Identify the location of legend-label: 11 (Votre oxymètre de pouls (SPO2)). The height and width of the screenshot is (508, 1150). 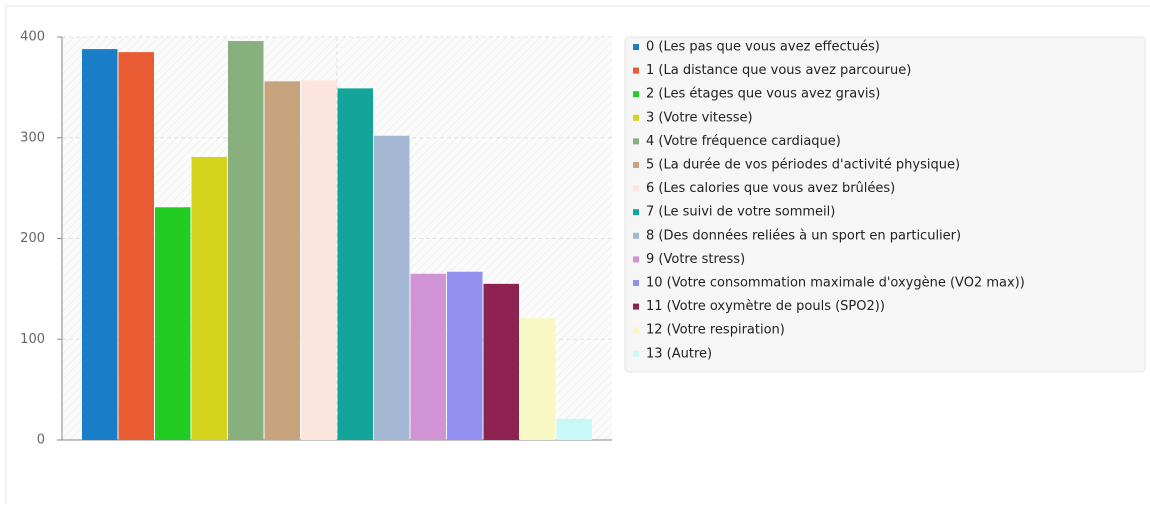
(765, 306).